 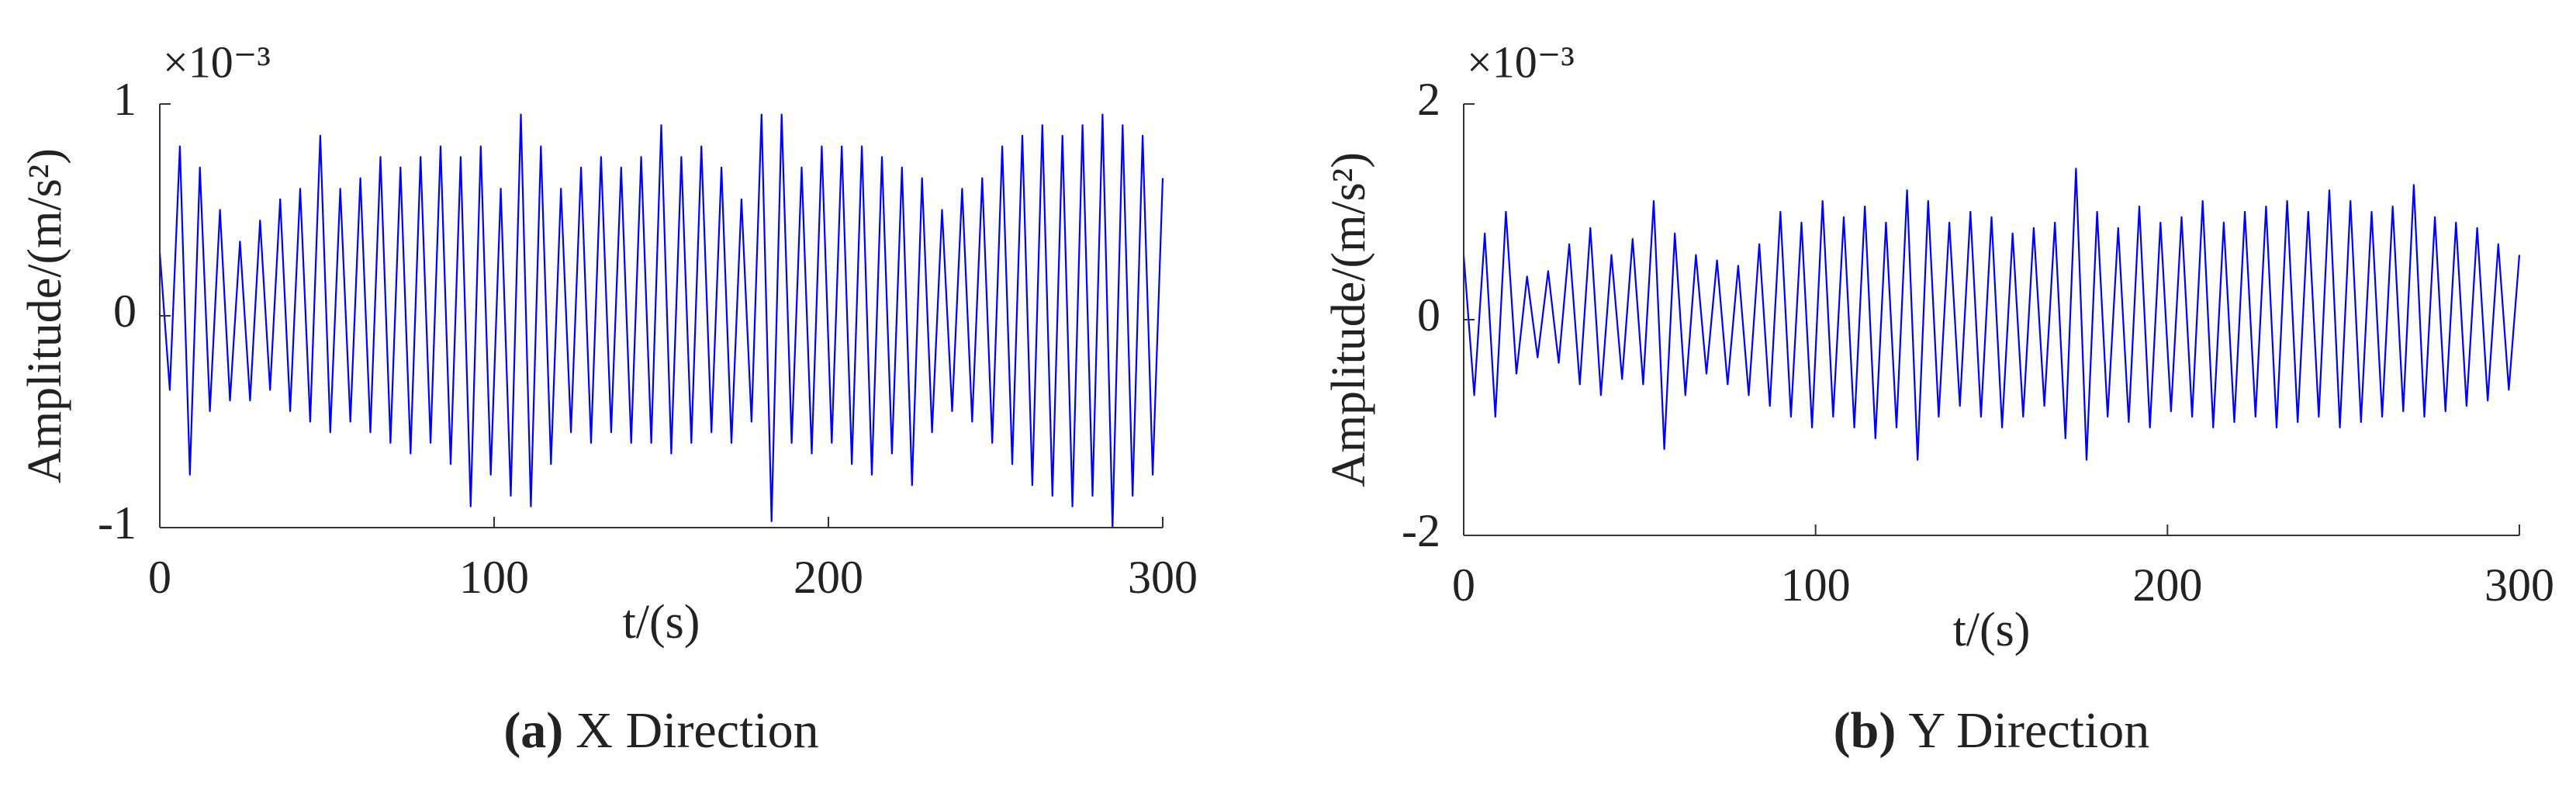 I want to click on y-tick-label: 2, so click(x=1428, y=99).